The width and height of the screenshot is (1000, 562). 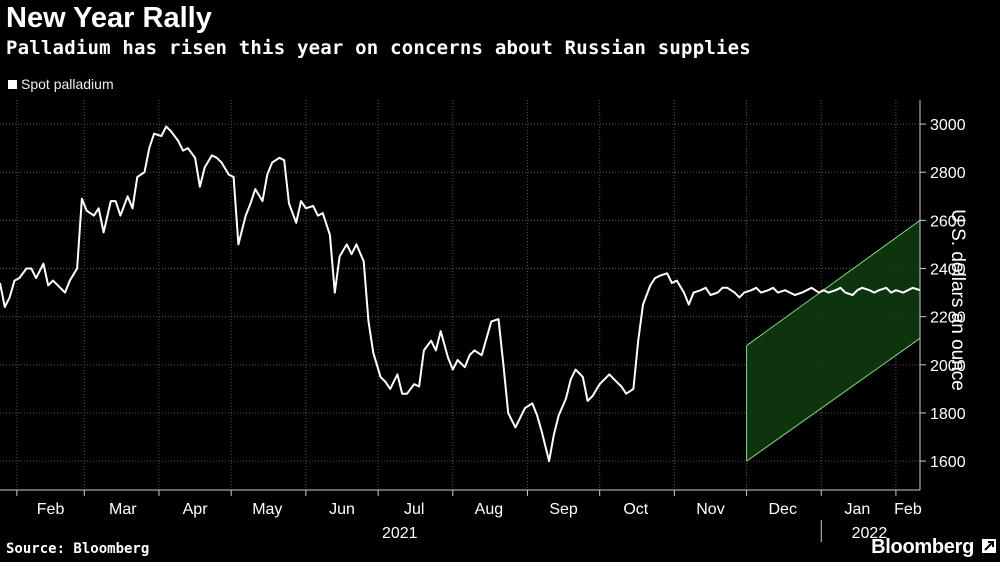 I want to click on y-tick-label: 1600, so click(x=948, y=462).